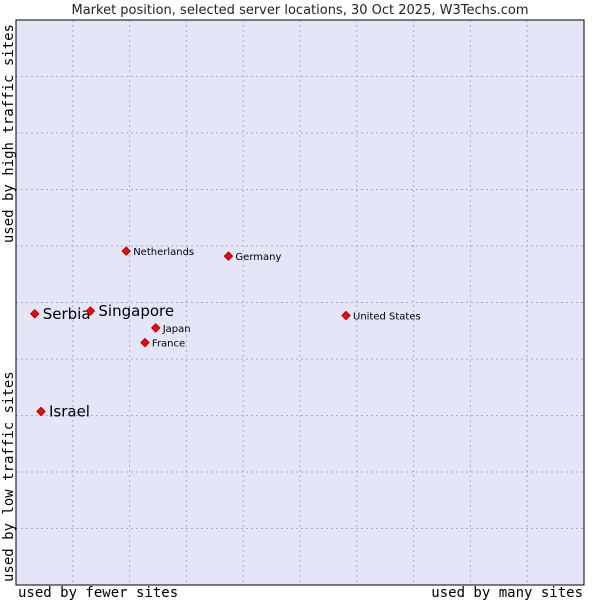 The image size is (600, 600). I want to click on data-point-germany: Germany, so click(252, 257).